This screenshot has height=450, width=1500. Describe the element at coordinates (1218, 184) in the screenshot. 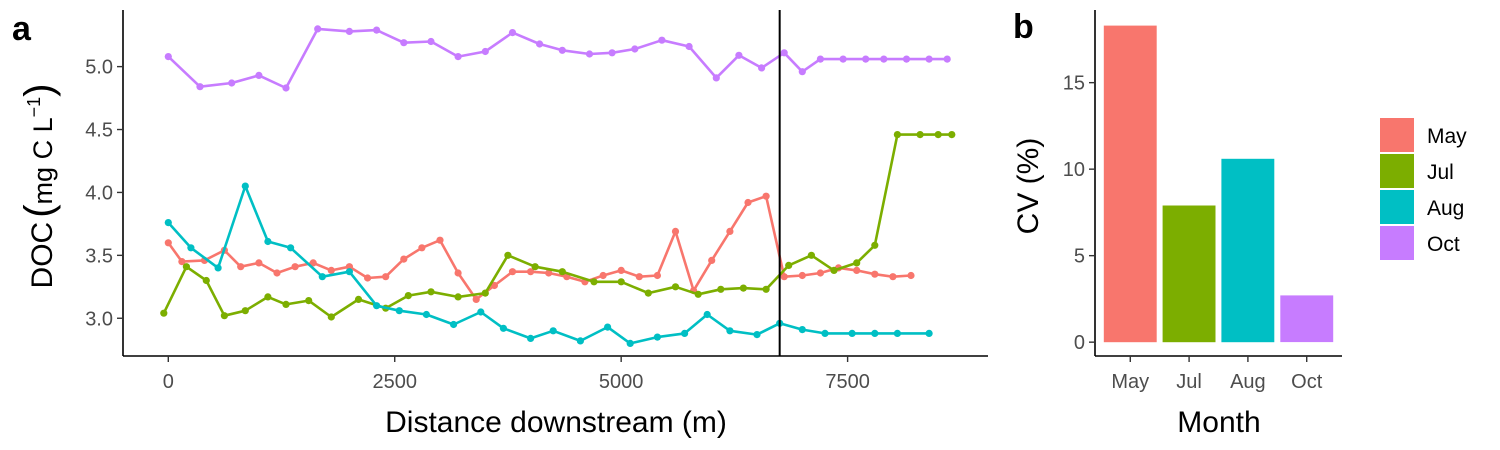

I see `panel-b-bars` at that location.